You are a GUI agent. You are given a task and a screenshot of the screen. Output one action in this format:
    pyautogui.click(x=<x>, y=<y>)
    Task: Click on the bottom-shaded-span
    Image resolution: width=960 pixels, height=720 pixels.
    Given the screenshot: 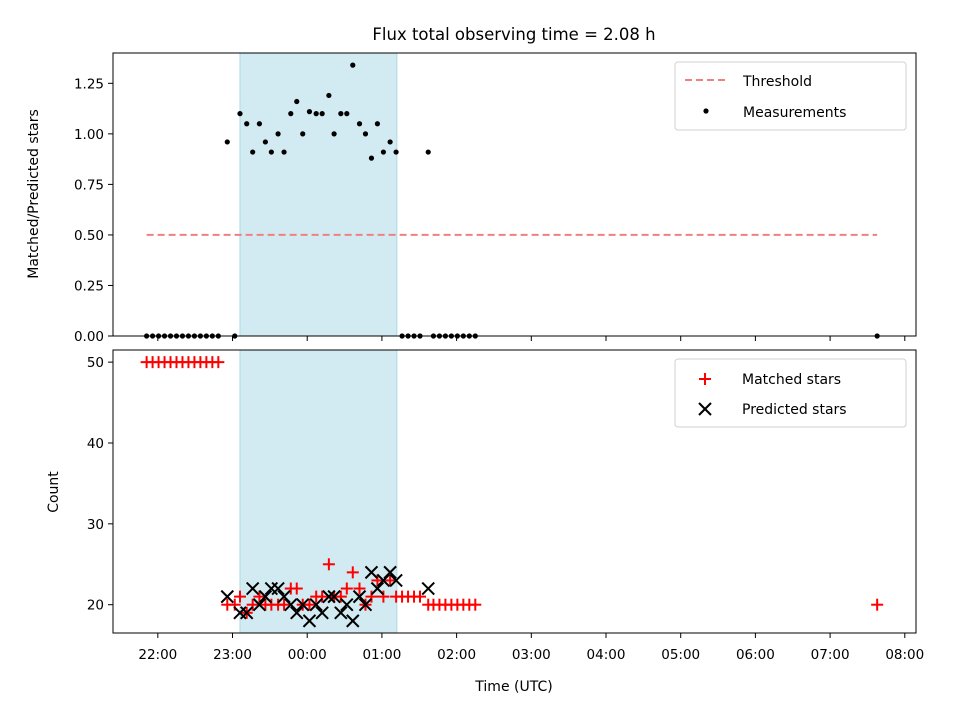 What is the action you would take?
    pyautogui.click(x=318, y=491)
    